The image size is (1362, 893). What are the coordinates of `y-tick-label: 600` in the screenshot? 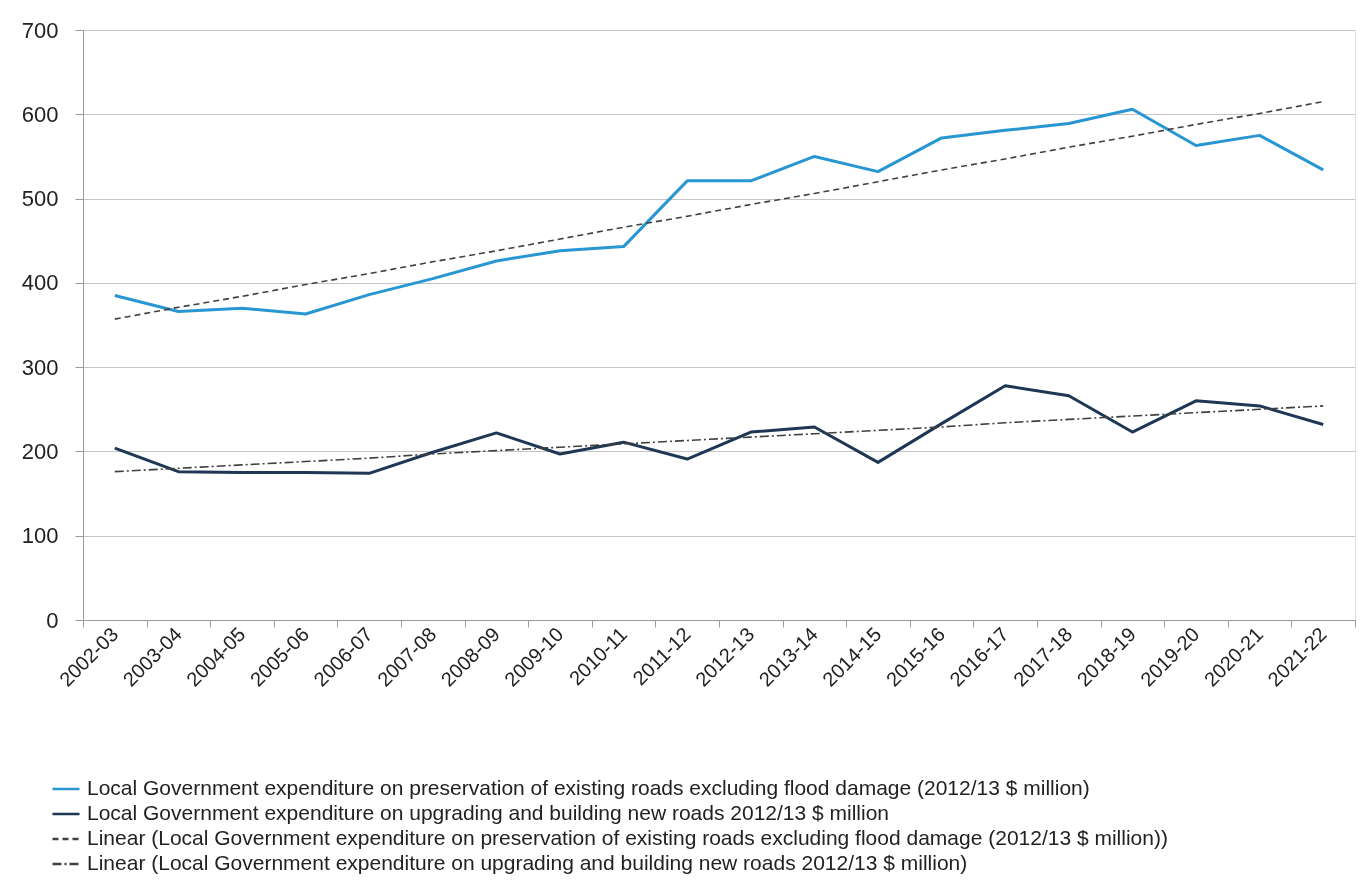 It's located at (40, 114).